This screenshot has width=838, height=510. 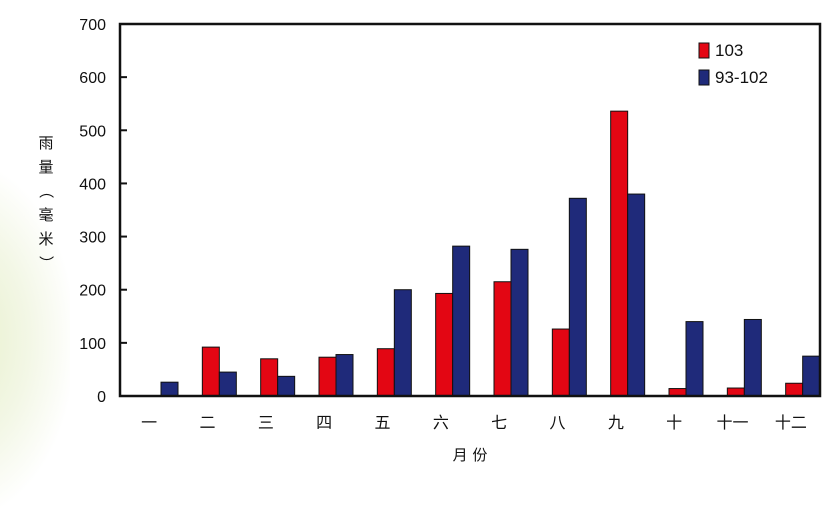 I want to click on y-axis-label-char: （, so click(x=46, y=190).